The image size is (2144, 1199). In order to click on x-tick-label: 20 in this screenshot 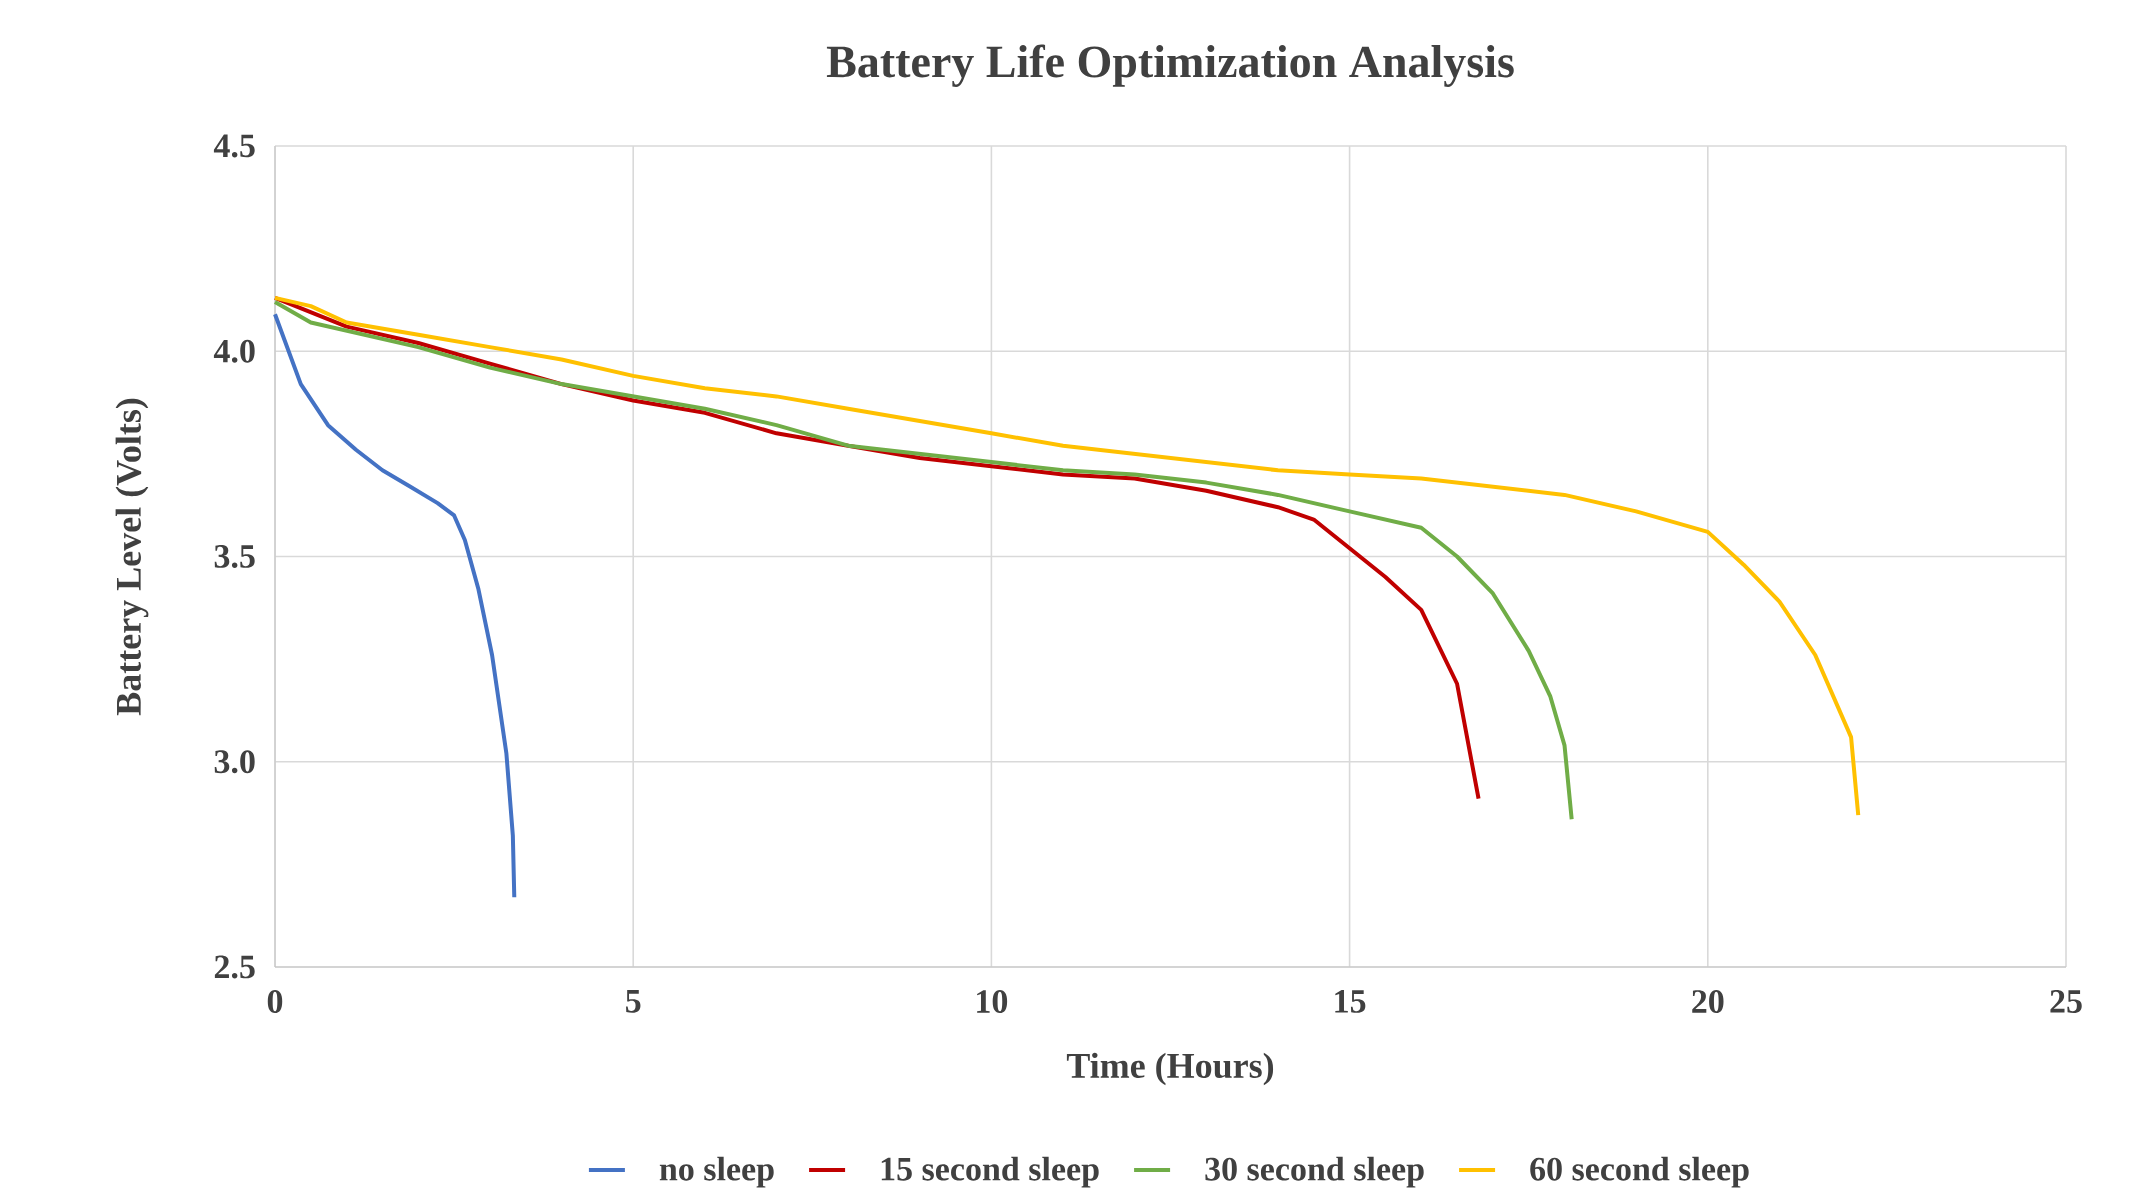, I will do `click(1708, 1002)`.